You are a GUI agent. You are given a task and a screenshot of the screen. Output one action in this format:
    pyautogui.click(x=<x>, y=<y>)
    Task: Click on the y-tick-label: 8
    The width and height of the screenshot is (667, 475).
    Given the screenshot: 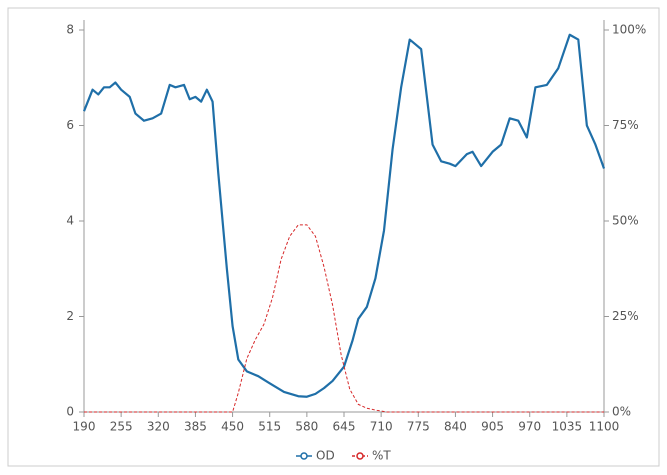 What is the action you would take?
    pyautogui.click(x=70, y=30)
    